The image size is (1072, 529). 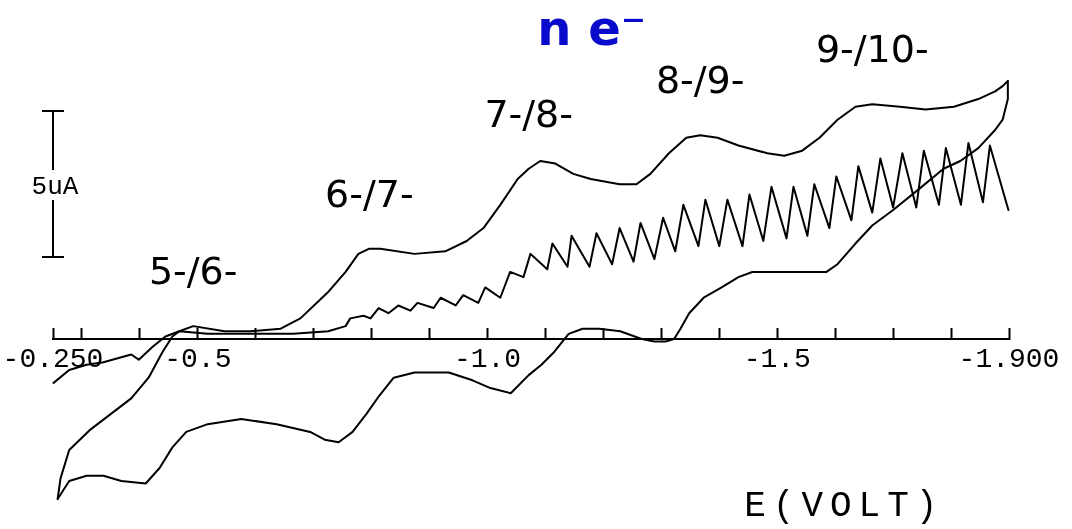 What do you see at coordinates (193, 271) in the screenshot?
I see `annotation: 5-/6-` at bounding box center [193, 271].